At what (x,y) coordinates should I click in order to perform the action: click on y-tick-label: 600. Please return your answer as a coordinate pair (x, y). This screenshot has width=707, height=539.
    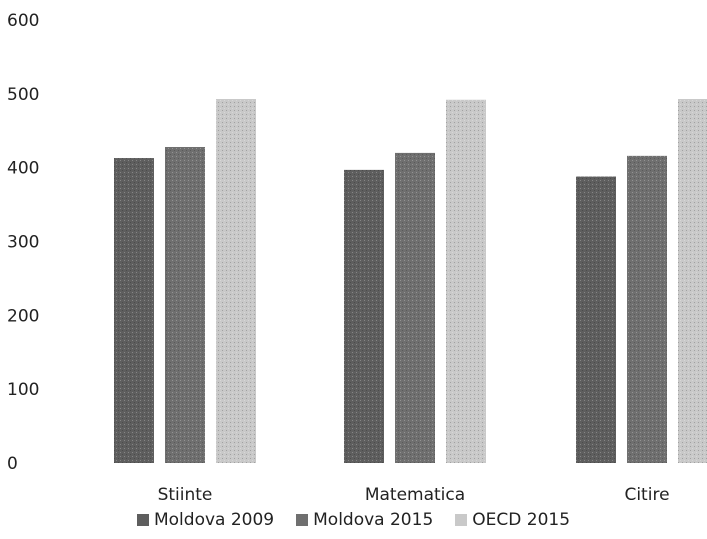
    Looking at the image, I should click on (23, 21).